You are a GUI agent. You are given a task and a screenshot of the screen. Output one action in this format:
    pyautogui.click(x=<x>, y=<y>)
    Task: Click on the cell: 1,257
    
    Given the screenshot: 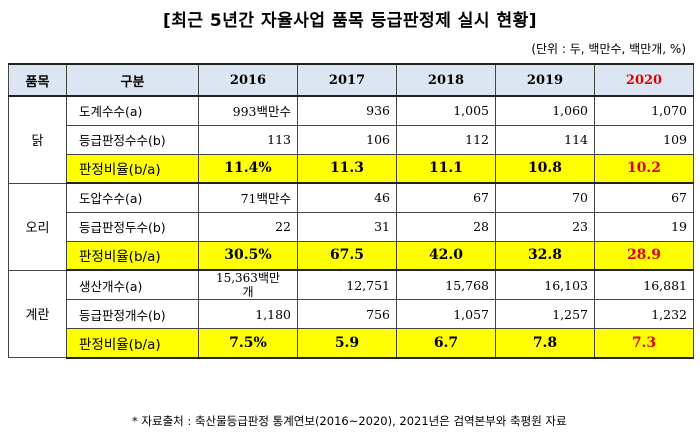 What is the action you would take?
    pyautogui.click(x=545, y=314)
    